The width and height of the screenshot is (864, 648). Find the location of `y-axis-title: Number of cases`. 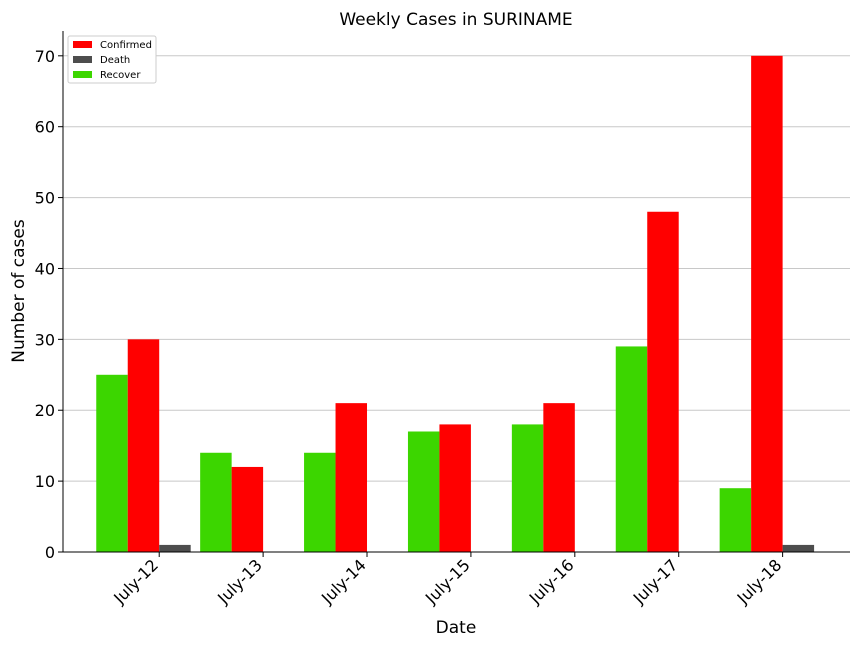

y-axis-title: Number of cases is located at coordinates (19, 291).